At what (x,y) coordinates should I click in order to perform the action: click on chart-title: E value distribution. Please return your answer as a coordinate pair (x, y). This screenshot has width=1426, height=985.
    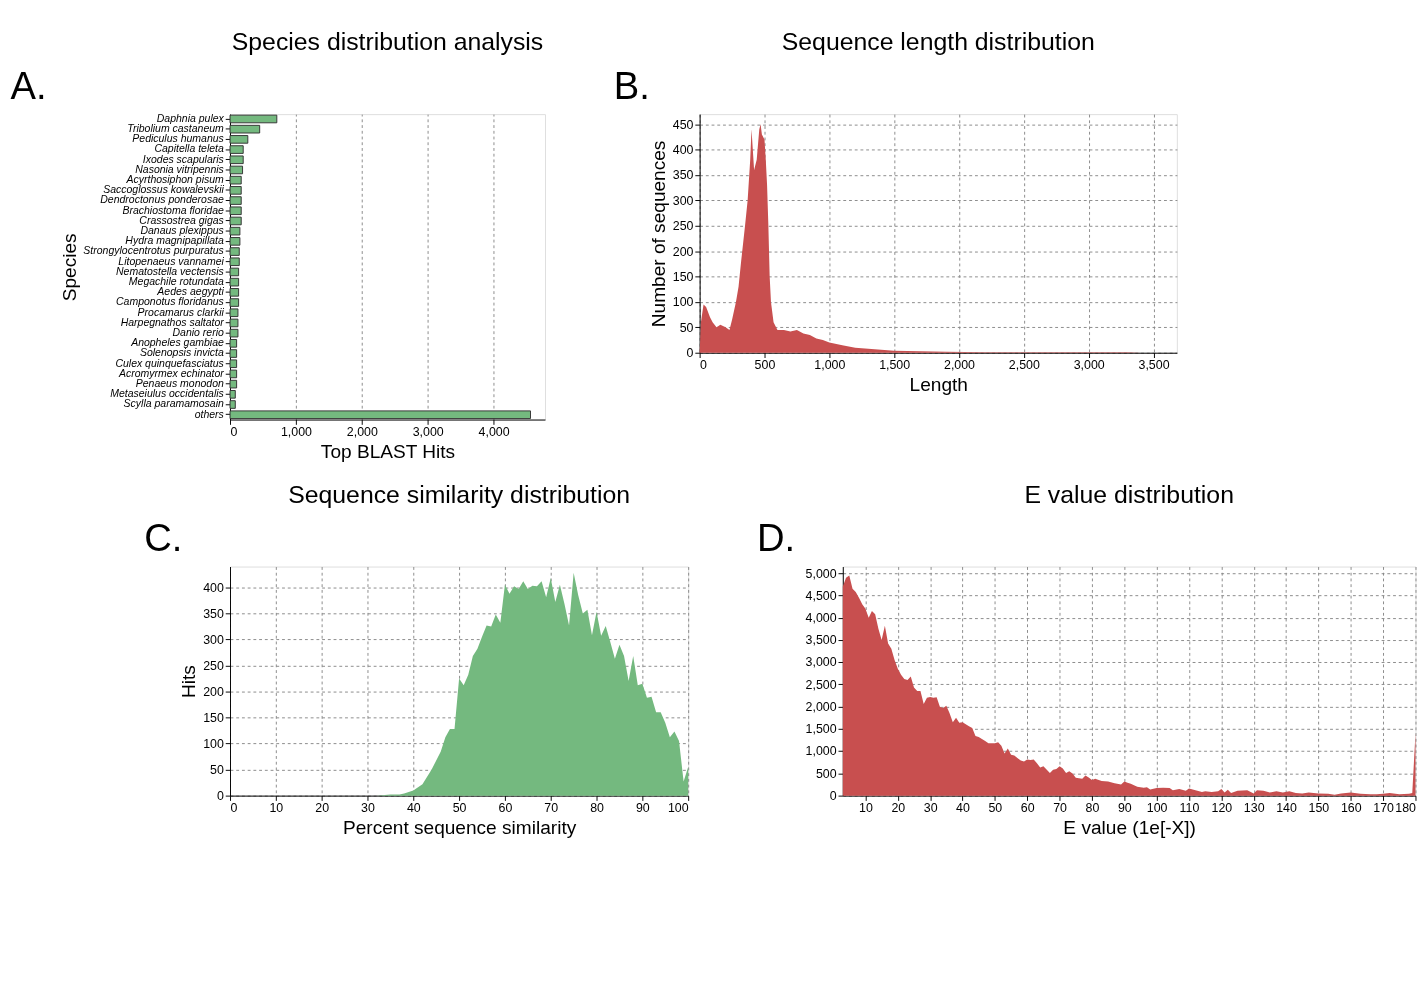
    Looking at the image, I should click on (1129, 494).